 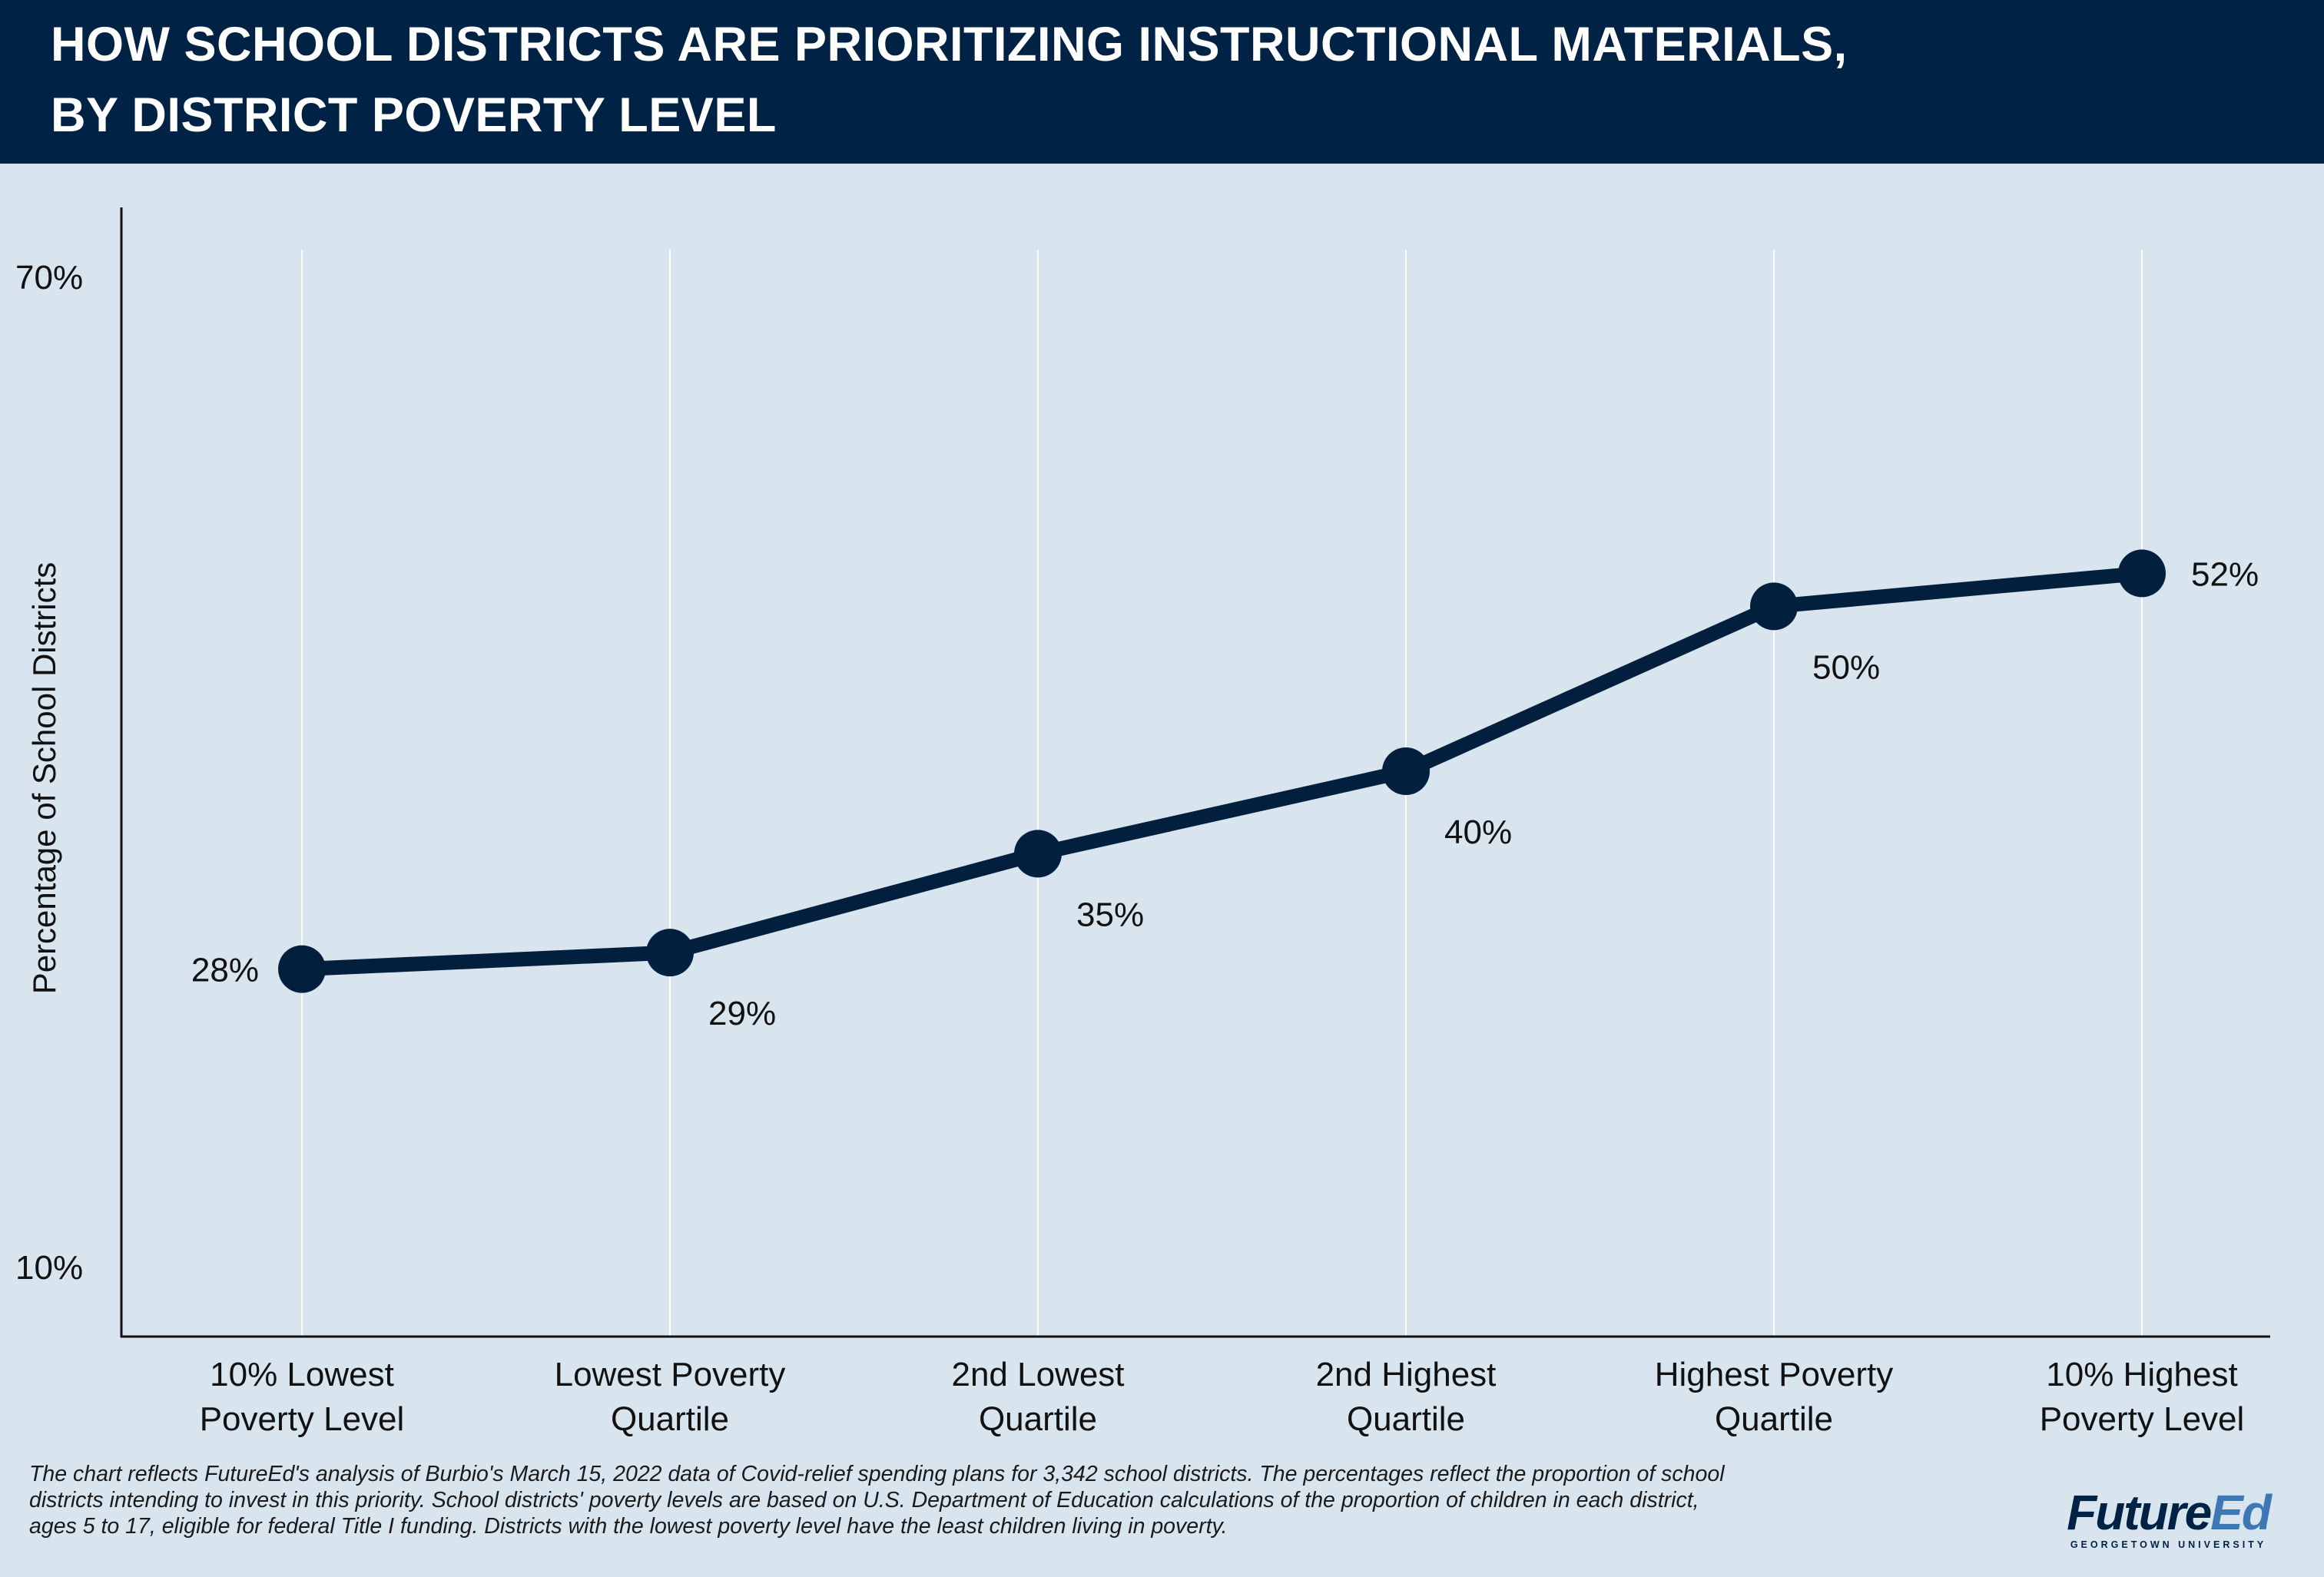 What do you see at coordinates (1478, 832) in the screenshot?
I see `data-label: 40%` at bounding box center [1478, 832].